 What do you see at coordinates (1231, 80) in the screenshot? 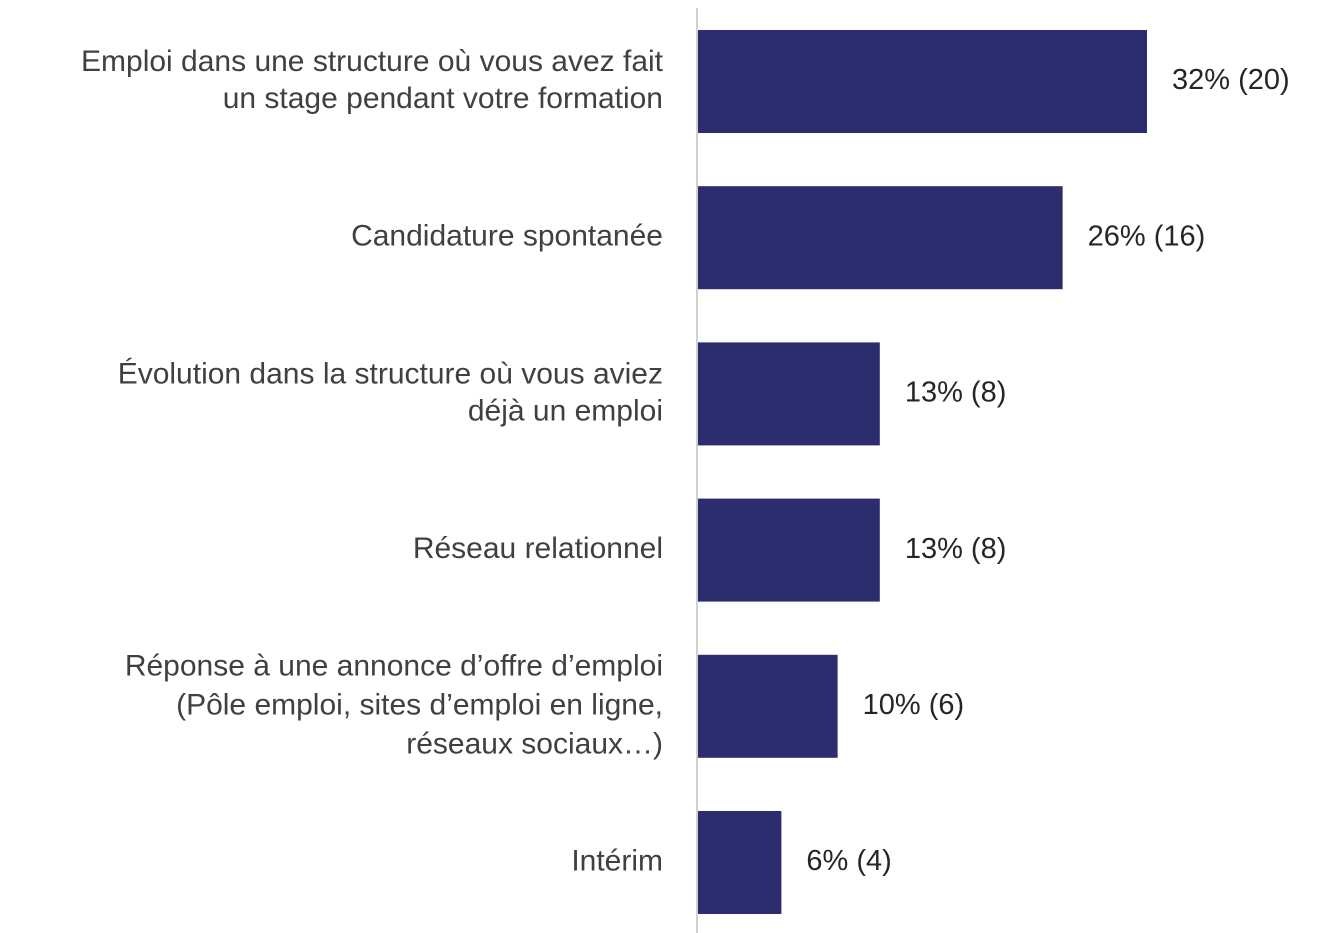
I see `value-label: 32% (20)` at bounding box center [1231, 80].